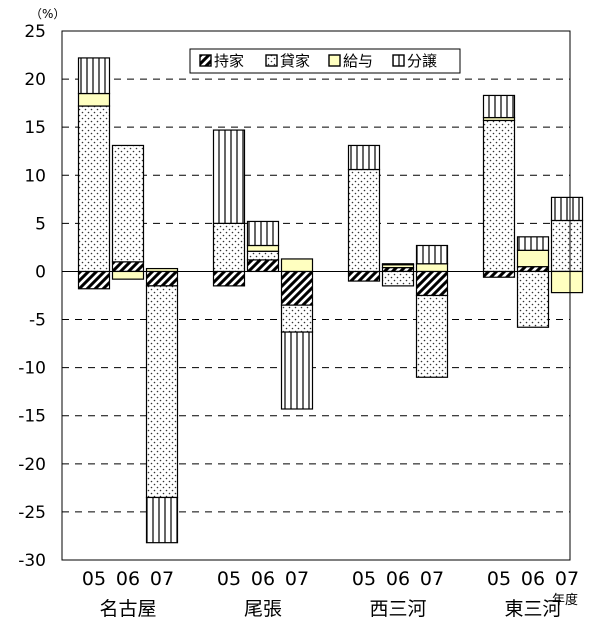  Describe the element at coordinates (565, 600) in the screenshot. I see `fiscal-year-suffix: 年度` at that location.